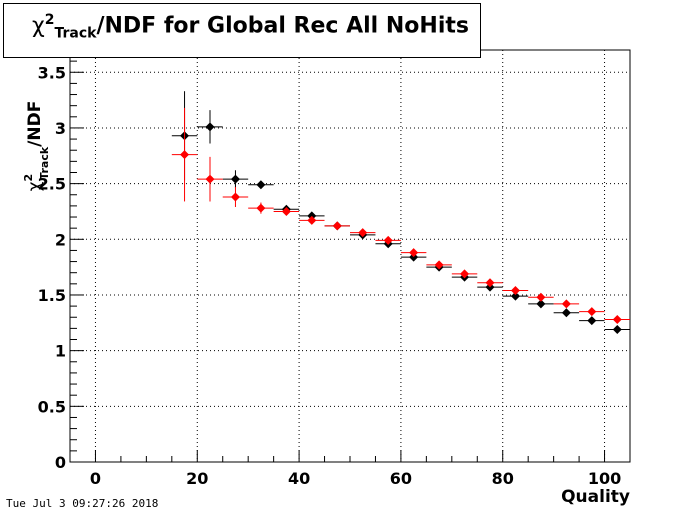  Describe the element at coordinates (60, 128) in the screenshot. I see `y-tick-label: 3` at that location.